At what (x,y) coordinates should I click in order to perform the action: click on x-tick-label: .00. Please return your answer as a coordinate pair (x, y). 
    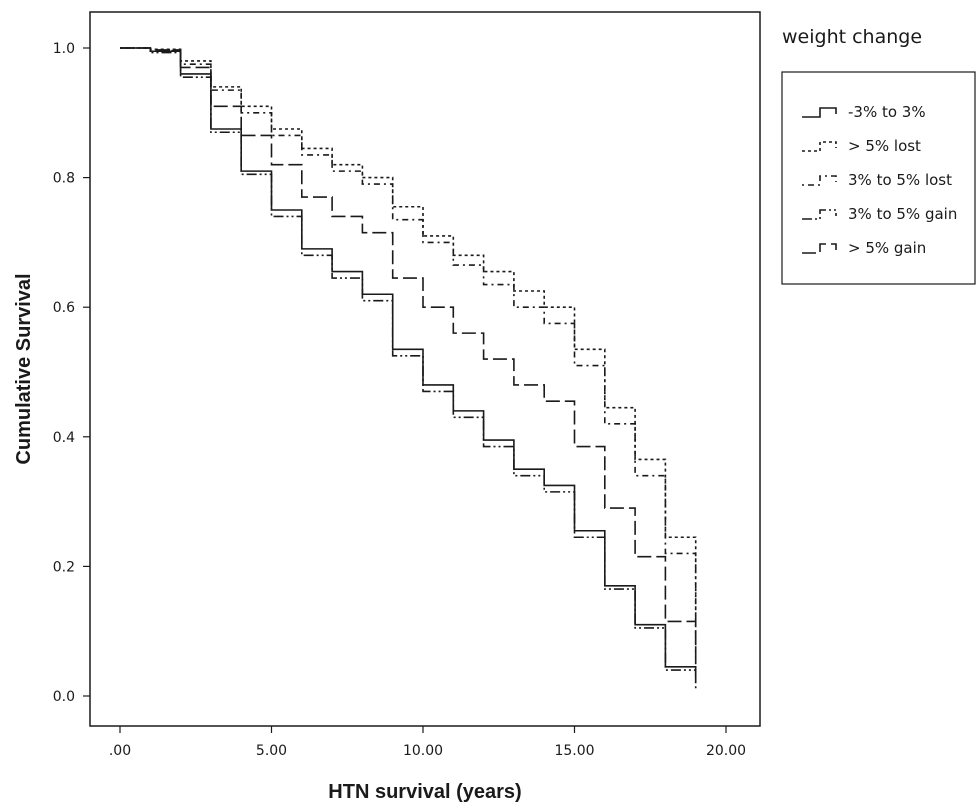
    Looking at the image, I should click on (120, 751).